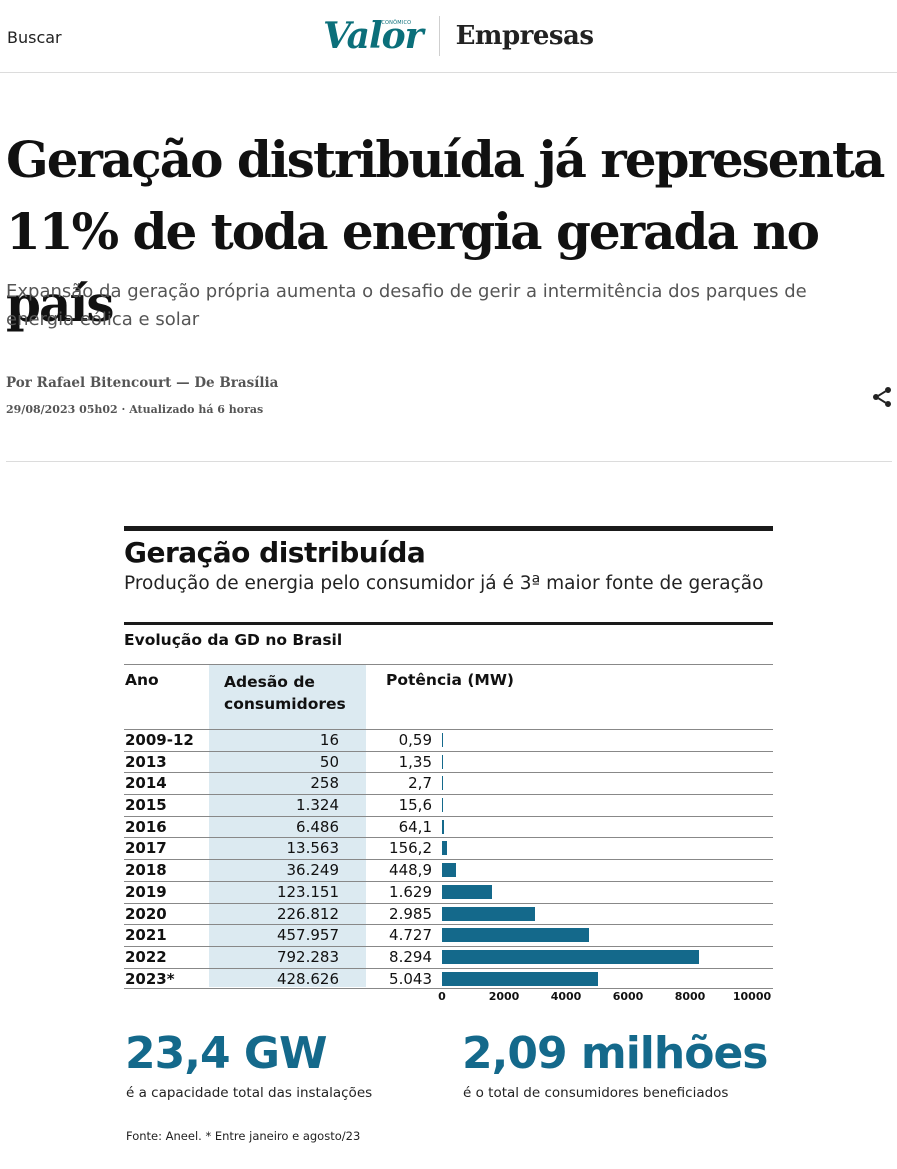  Describe the element at coordinates (415, 740) in the screenshot. I see `row-potencia: 0,59` at that location.